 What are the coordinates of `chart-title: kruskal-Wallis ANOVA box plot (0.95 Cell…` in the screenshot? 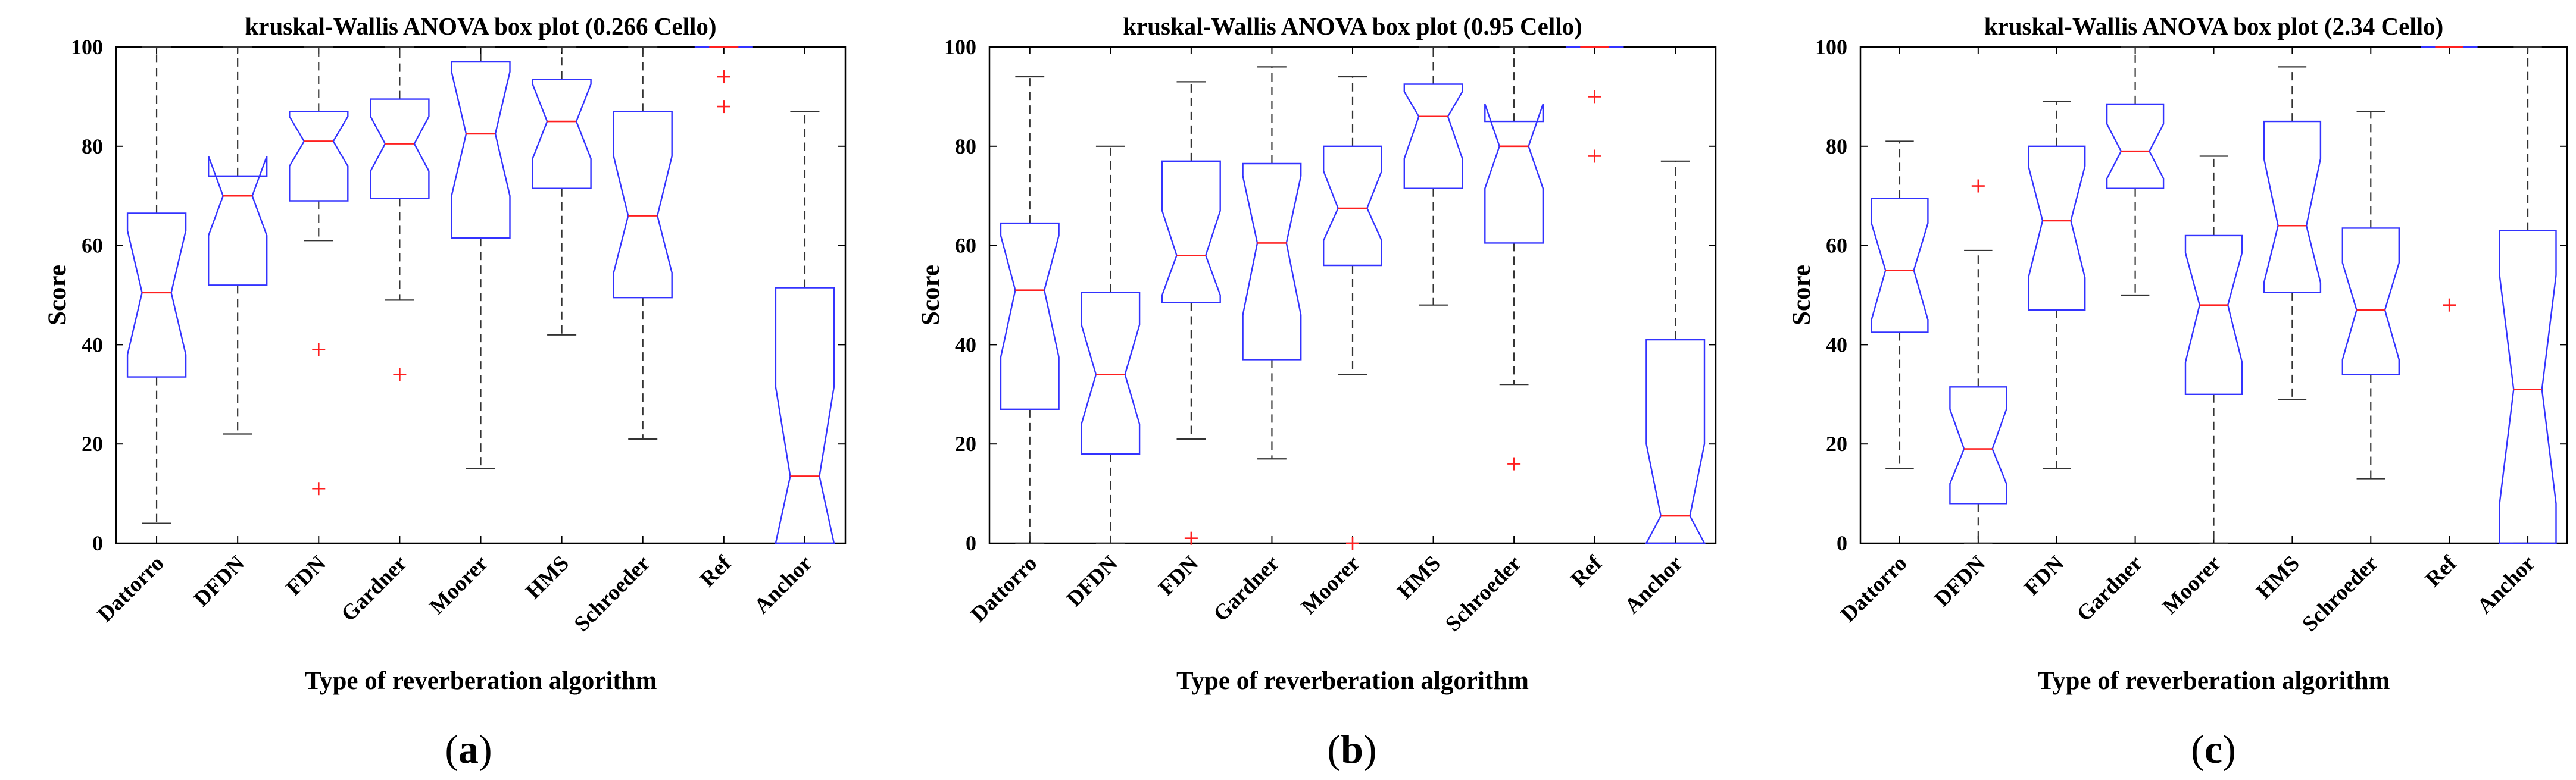 It's located at (1352, 26).